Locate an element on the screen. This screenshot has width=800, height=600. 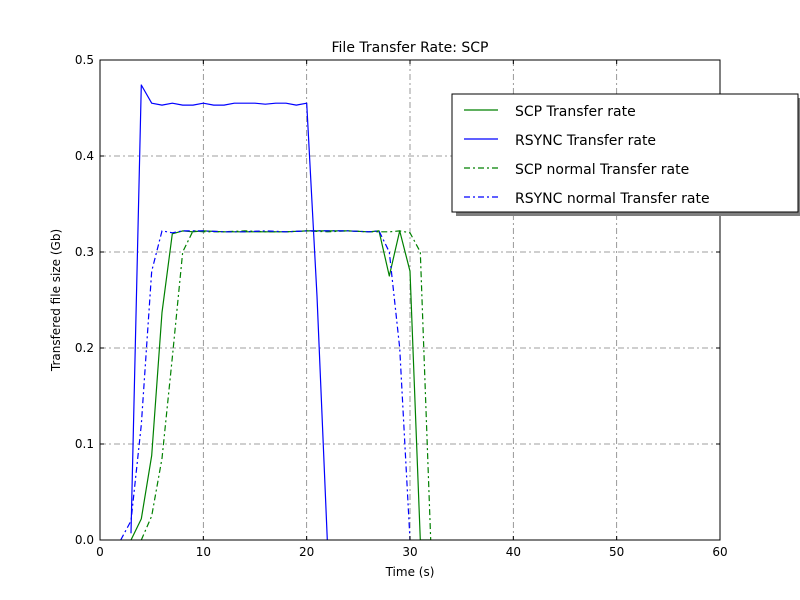
y-tick-label: 0.4 is located at coordinates (84, 156).